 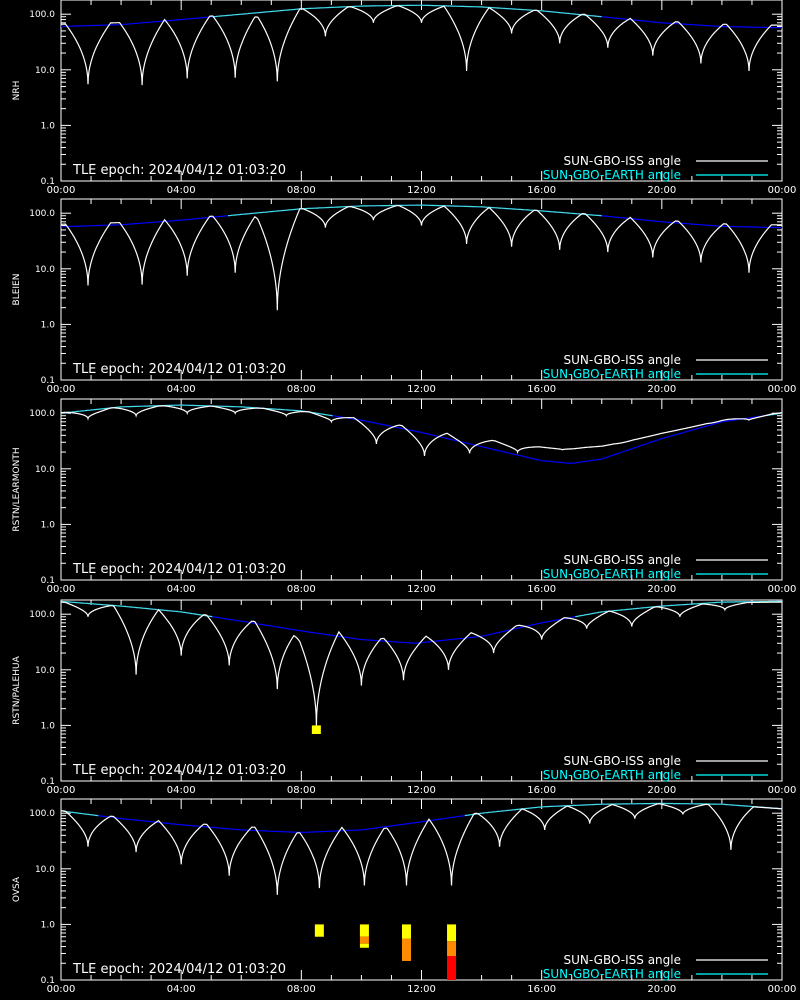 What do you see at coordinates (17, 290) in the screenshot?
I see `station-label: BLEIEN` at bounding box center [17, 290].